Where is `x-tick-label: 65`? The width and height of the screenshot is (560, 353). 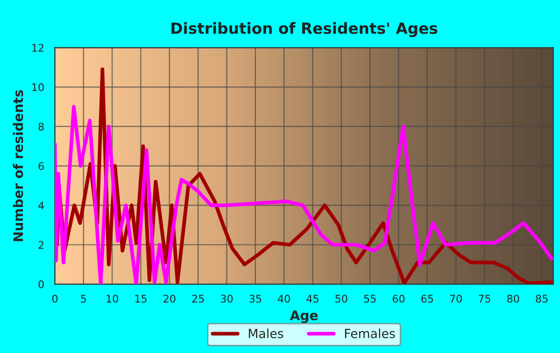
x-tick-label: 65 is located at coordinates (427, 298).